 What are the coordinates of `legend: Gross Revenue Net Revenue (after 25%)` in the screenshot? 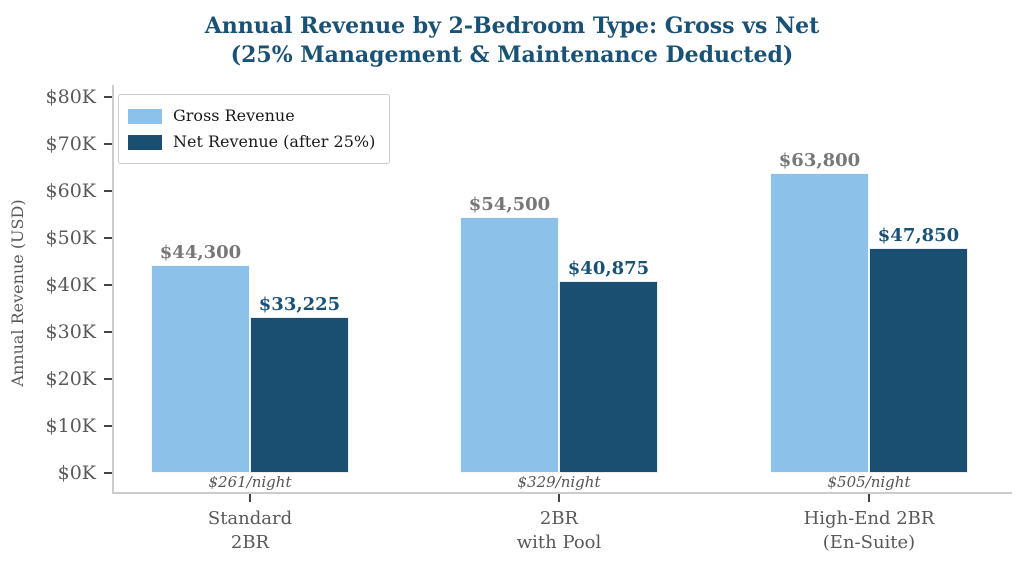 It's located at (254, 129).